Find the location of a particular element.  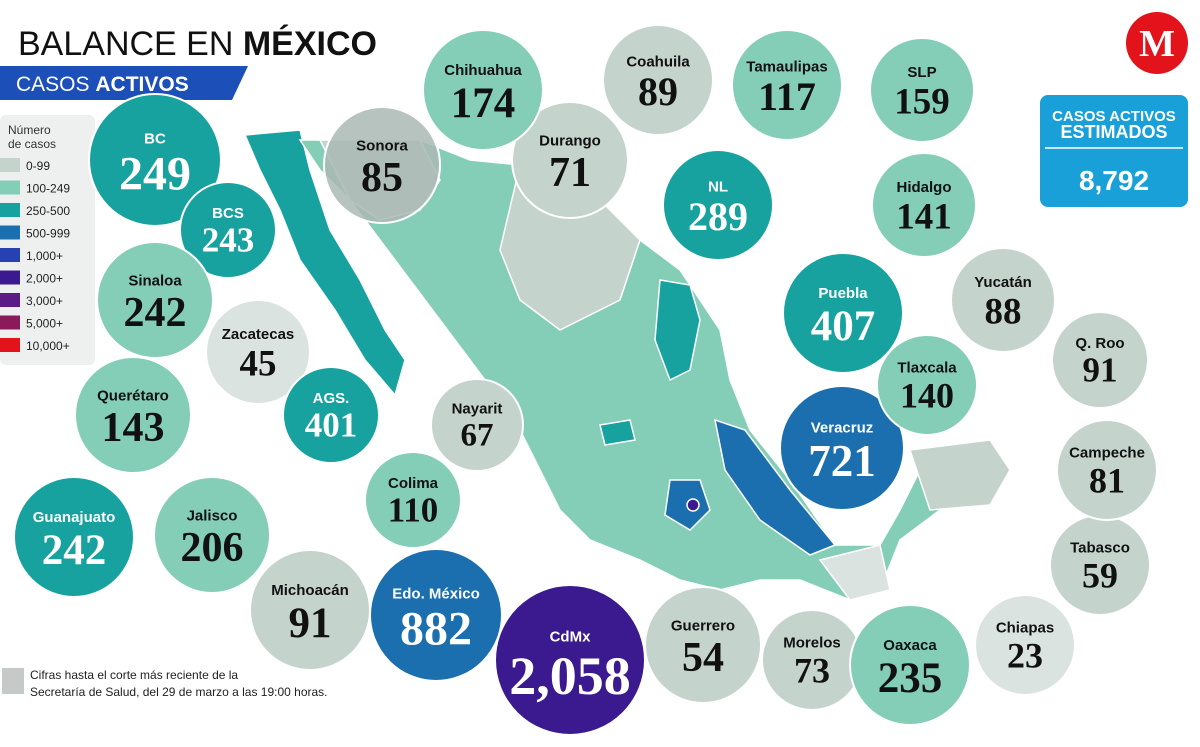

state-value: 235 is located at coordinates (910, 678).